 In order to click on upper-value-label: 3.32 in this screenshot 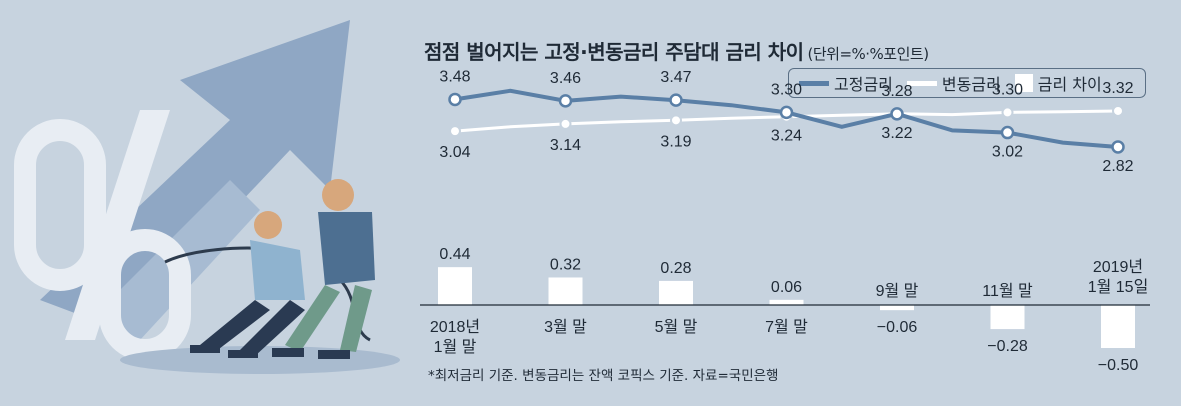, I will do `click(1117, 88)`.